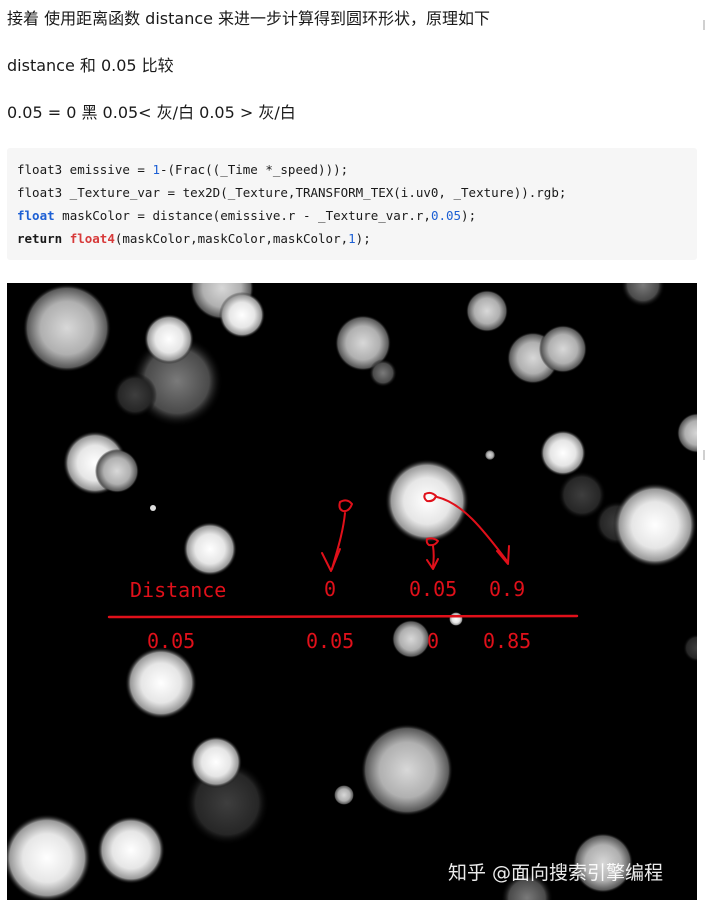 The image size is (705, 912). I want to click on paragraph-rule: 0.05 = 0 黑 0.05< 灰/白 0.05 > 灰/白, so click(151, 112).